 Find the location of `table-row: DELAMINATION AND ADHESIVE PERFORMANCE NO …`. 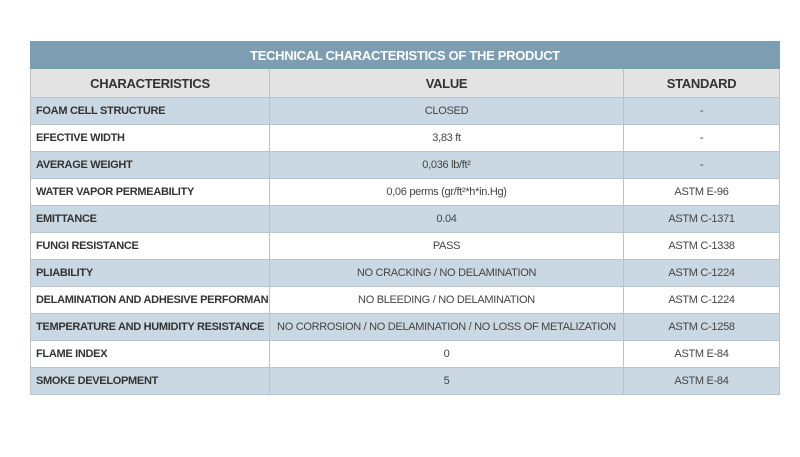

table-row: DELAMINATION AND ADHESIVE PERFORMANCE NO … is located at coordinates (405, 300).